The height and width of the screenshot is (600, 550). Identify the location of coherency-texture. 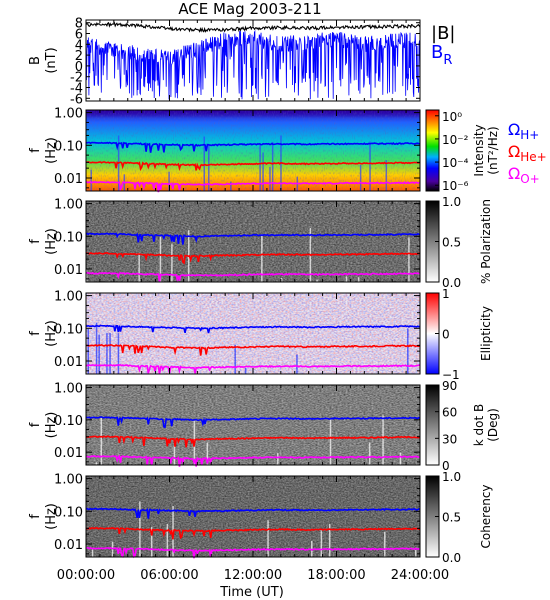
(253, 516).